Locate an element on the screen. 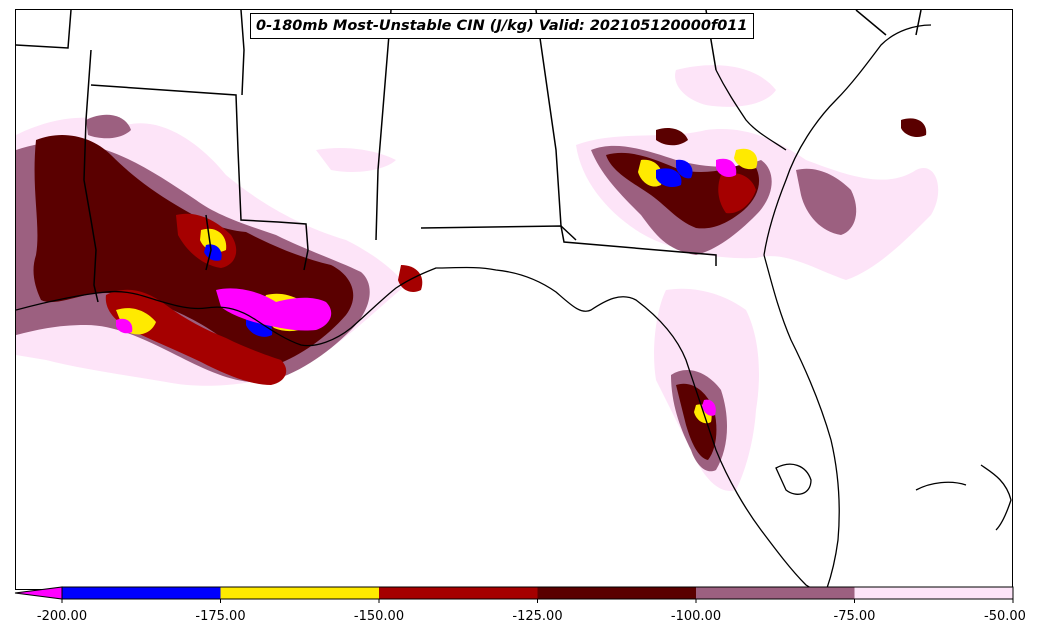 This screenshot has height=633, width=1044. colorbar-bins is located at coordinates (537, 593).